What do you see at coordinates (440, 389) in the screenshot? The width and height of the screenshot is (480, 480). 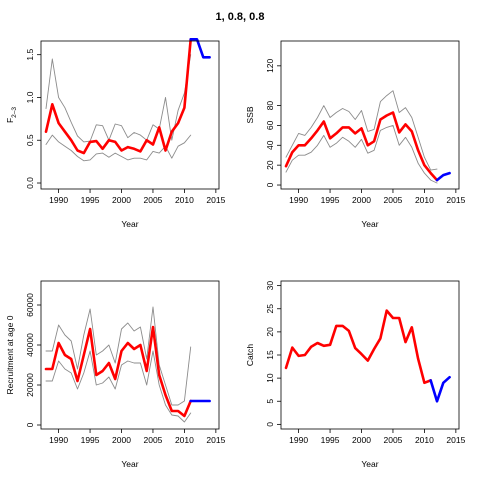 I see `catch-series-projection` at bounding box center [440, 389].